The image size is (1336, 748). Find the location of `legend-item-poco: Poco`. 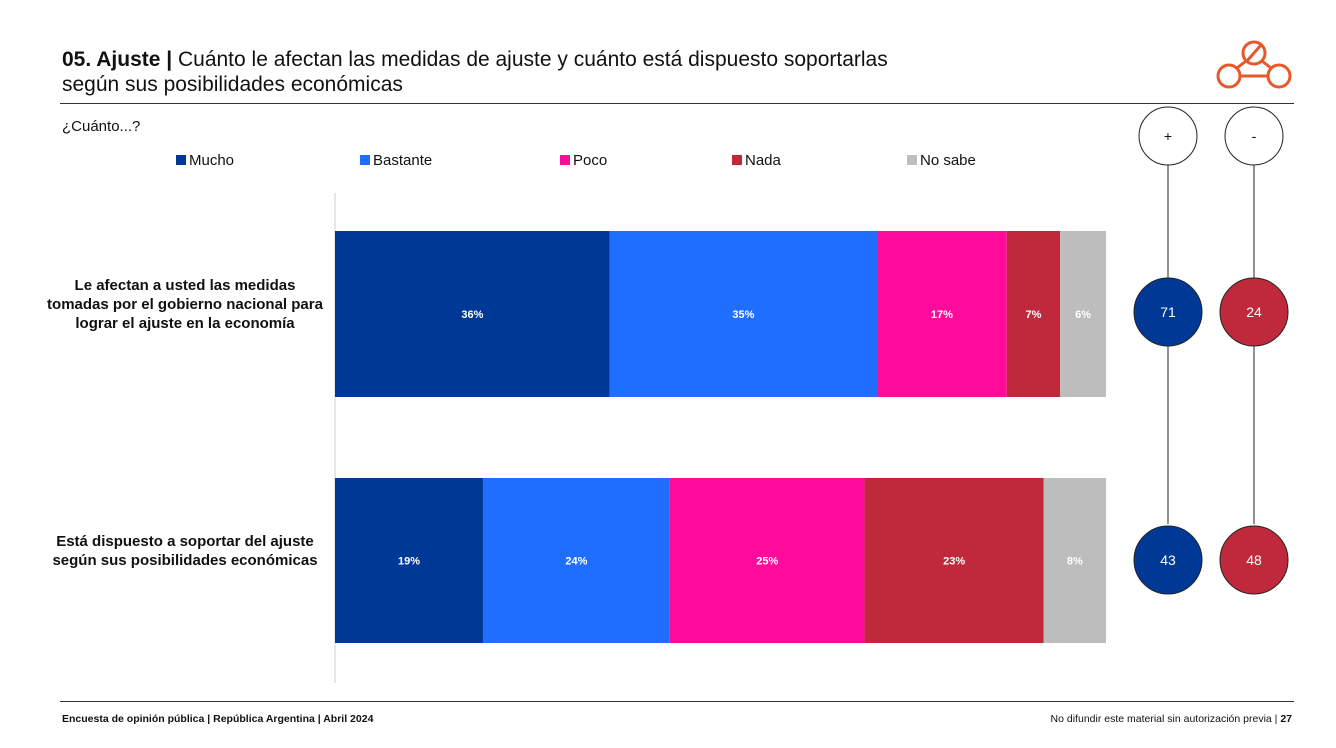

legend-item-poco: Poco is located at coordinates (583, 160).